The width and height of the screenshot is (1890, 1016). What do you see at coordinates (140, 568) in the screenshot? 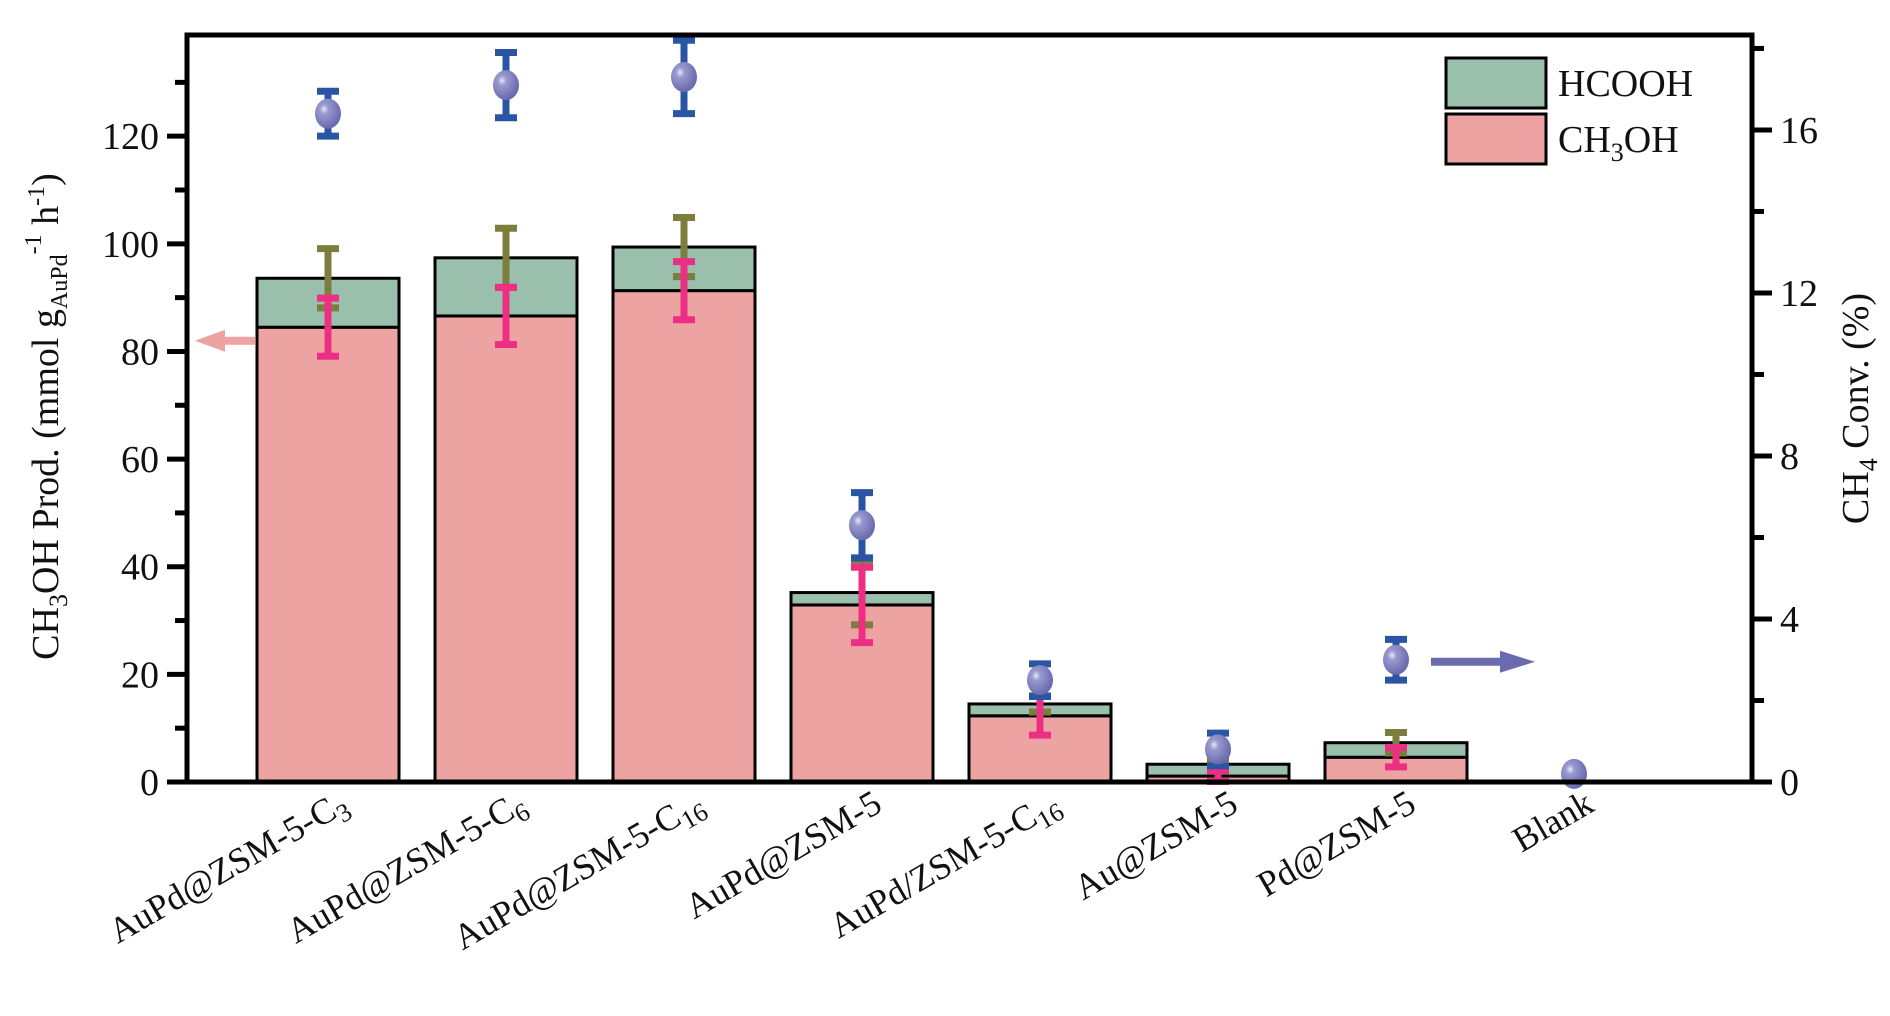
I see `y-tick-label: 40` at bounding box center [140, 568].